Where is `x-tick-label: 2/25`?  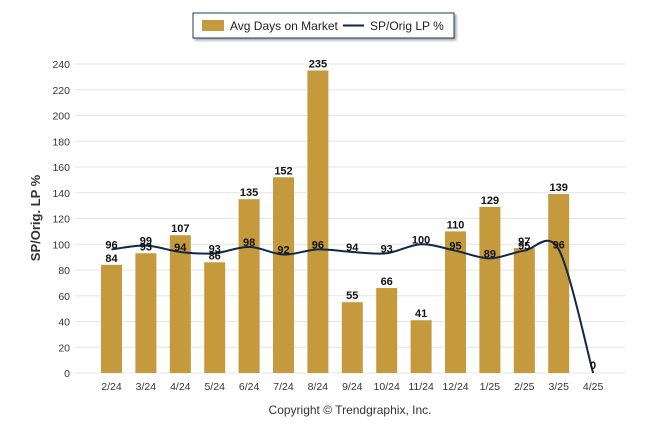 x-tick-label: 2/25 is located at coordinates (524, 387).